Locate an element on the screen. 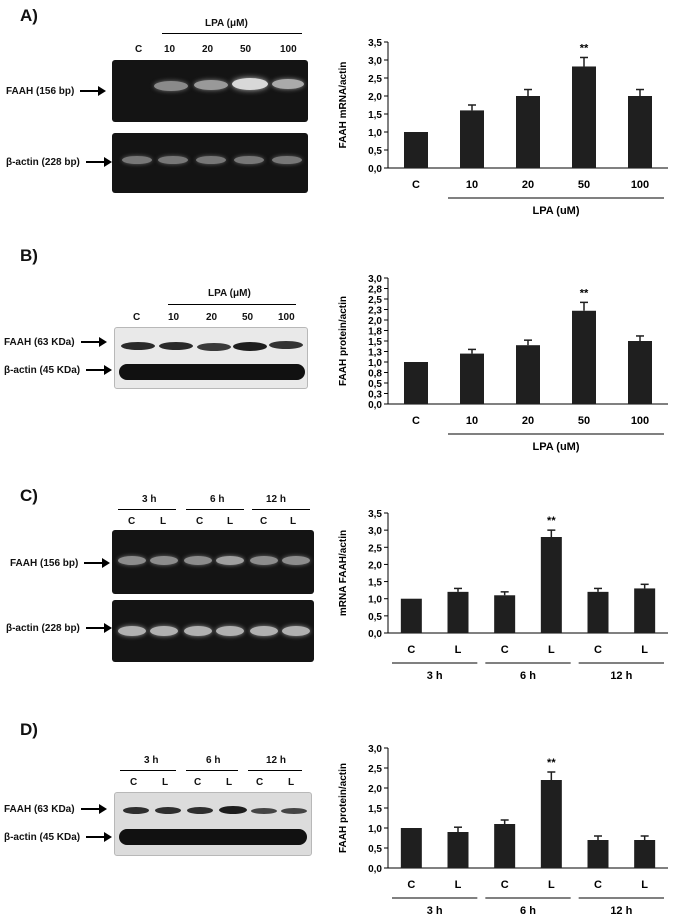 Image resolution: width=689 pixels, height=918 pixels. group-label: 12 h is located at coordinates (621, 911).